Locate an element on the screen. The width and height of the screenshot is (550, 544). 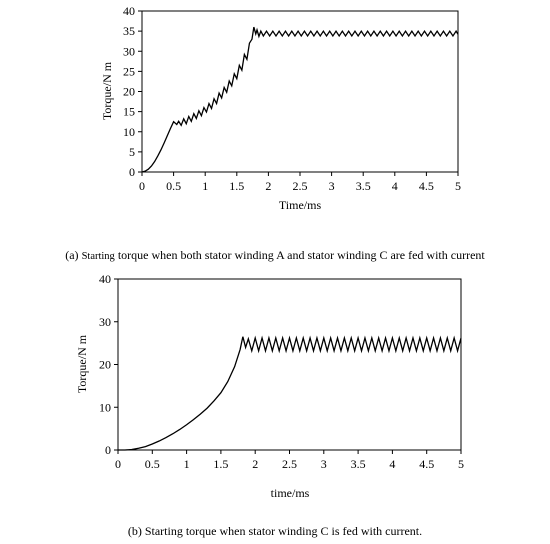
chart-b-y-ticks: 0 10 20 30 40 is located at coordinates (108, 364).